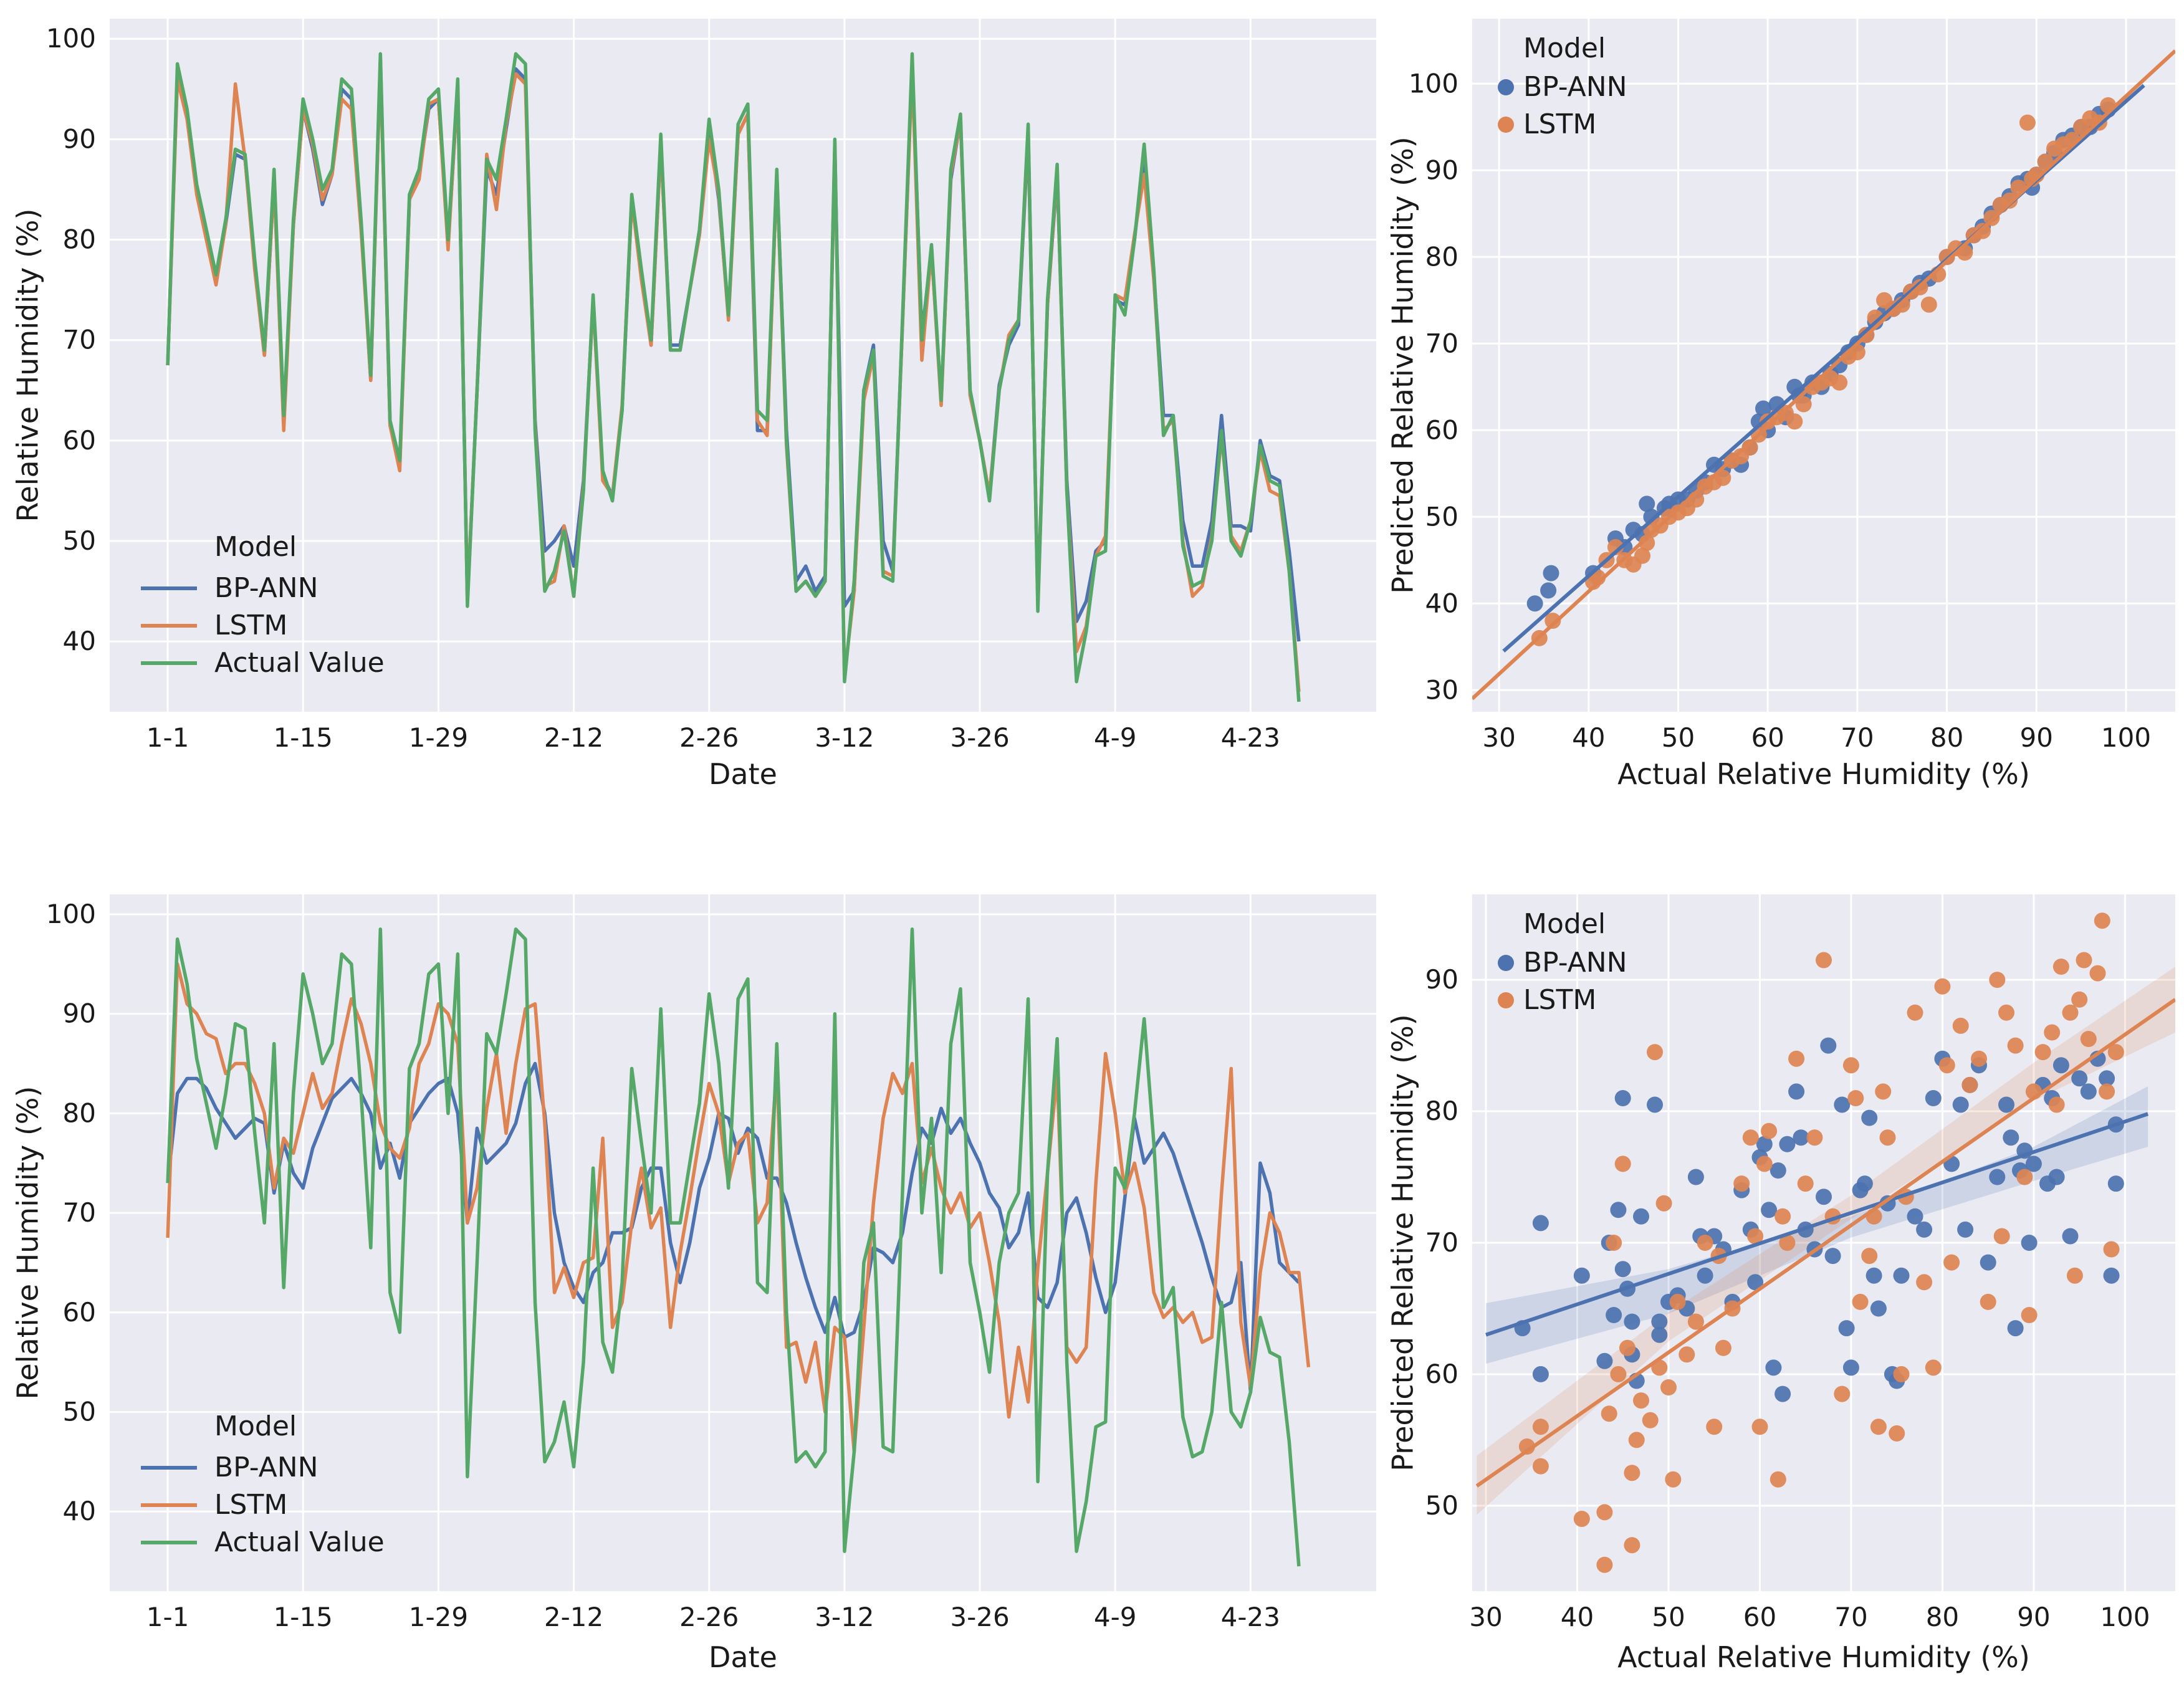  What do you see at coordinates (1486, 1617) in the screenshot?
I see `x-tick-label: 30` at bounding box center [1486, 1617].